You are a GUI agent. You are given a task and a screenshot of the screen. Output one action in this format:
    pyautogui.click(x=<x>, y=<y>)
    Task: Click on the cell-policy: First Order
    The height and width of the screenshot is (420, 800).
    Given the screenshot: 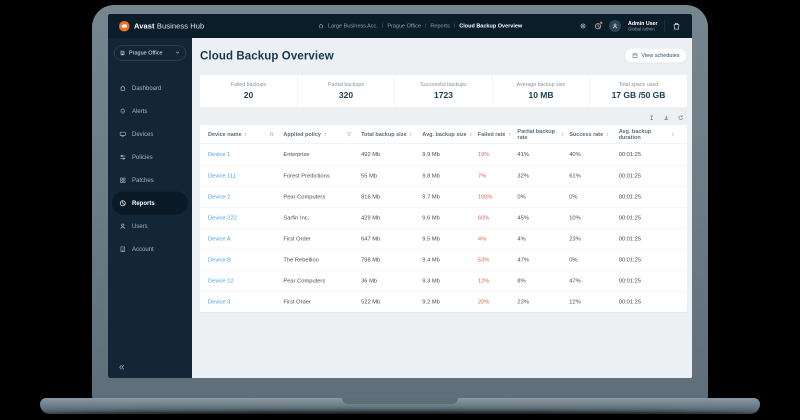 What is the action you would take?
    pyautogui.click(x=297, y=238)
    